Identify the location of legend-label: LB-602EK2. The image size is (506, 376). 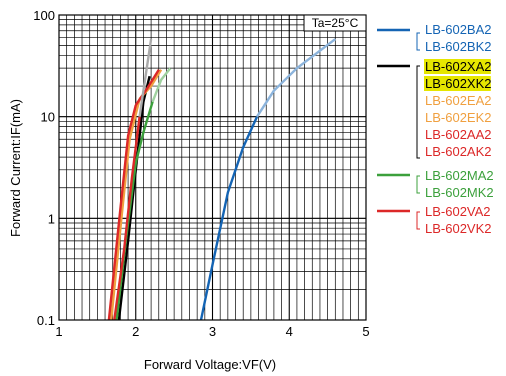
(458, 117).